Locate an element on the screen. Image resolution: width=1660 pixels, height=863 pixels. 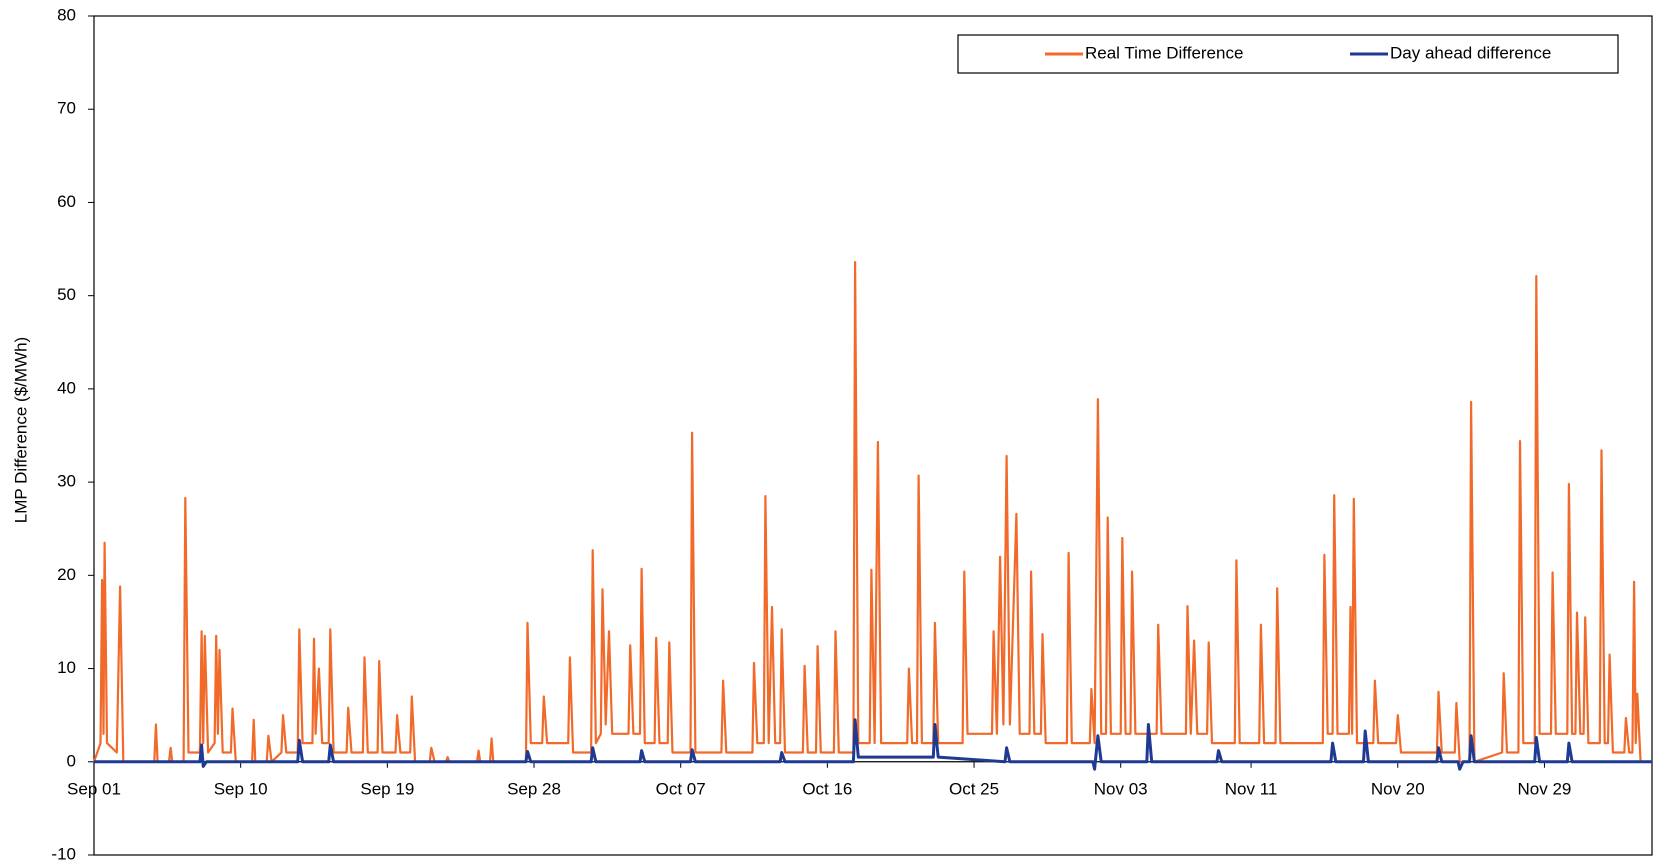
x-tick-label: Sep 28 is located at coordinates (534, 788).